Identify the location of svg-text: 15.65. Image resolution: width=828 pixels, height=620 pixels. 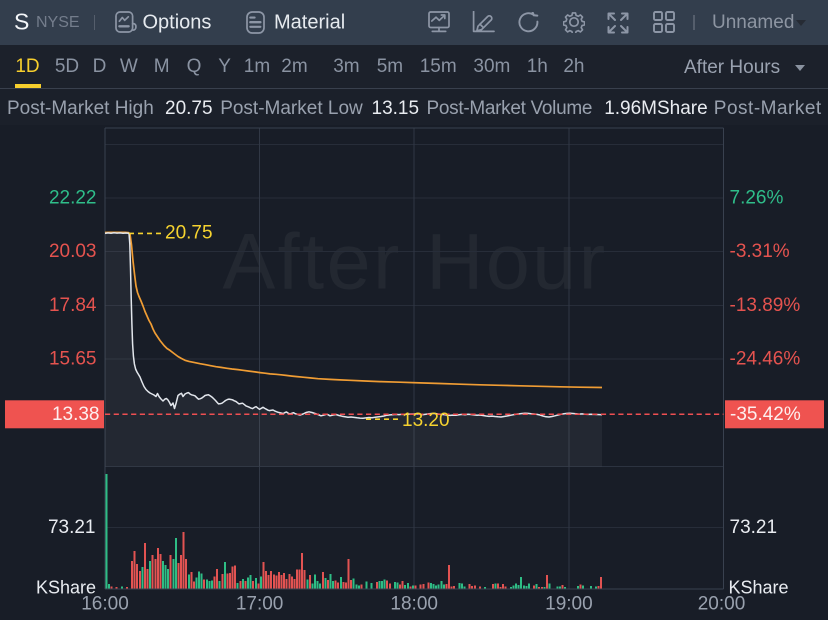
(73, 359).